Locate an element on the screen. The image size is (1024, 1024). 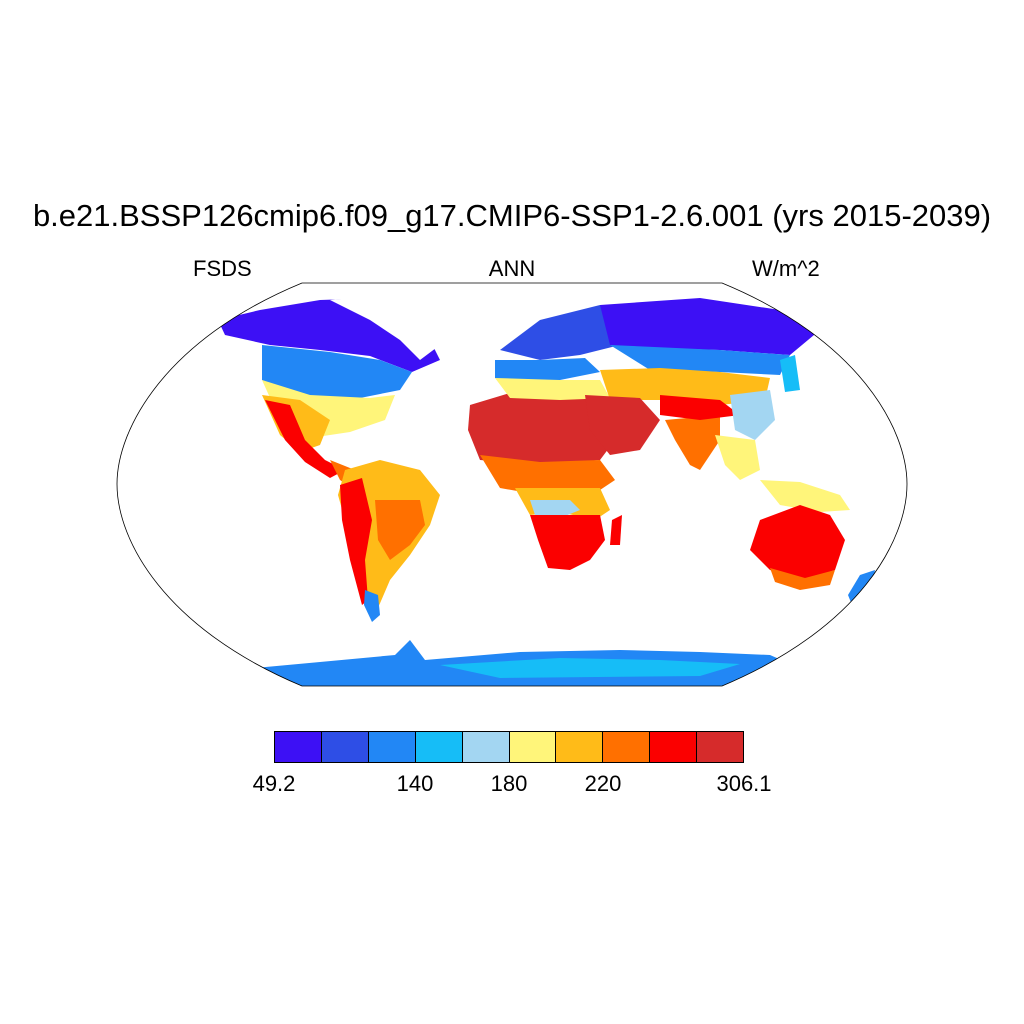
africa-sahel is located at coordinates (547, 475).